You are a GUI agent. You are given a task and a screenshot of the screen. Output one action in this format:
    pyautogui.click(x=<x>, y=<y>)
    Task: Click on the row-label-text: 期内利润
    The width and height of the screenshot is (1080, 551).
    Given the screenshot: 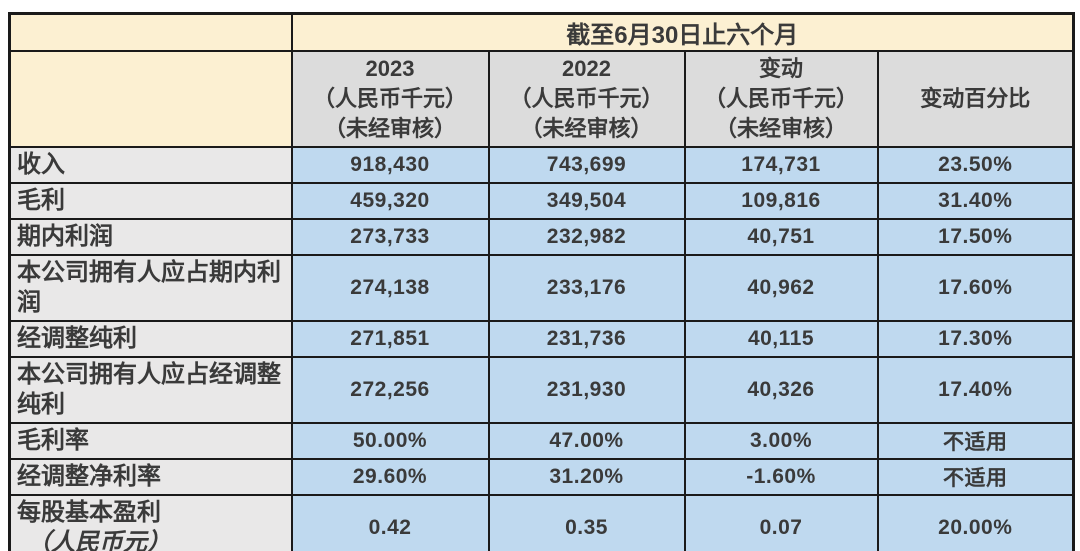 What is the action you would take?
    pyautogui.click(x=65, y=236)
    